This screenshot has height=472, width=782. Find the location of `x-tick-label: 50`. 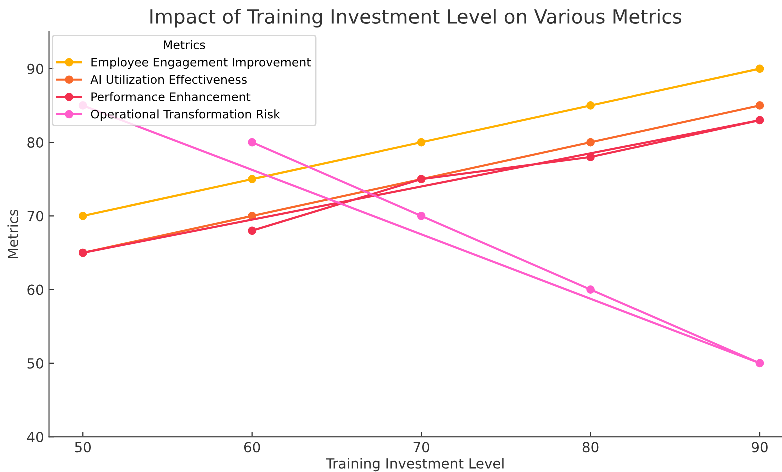

x-tick-label: 50 is located at coordinates (83, 447).